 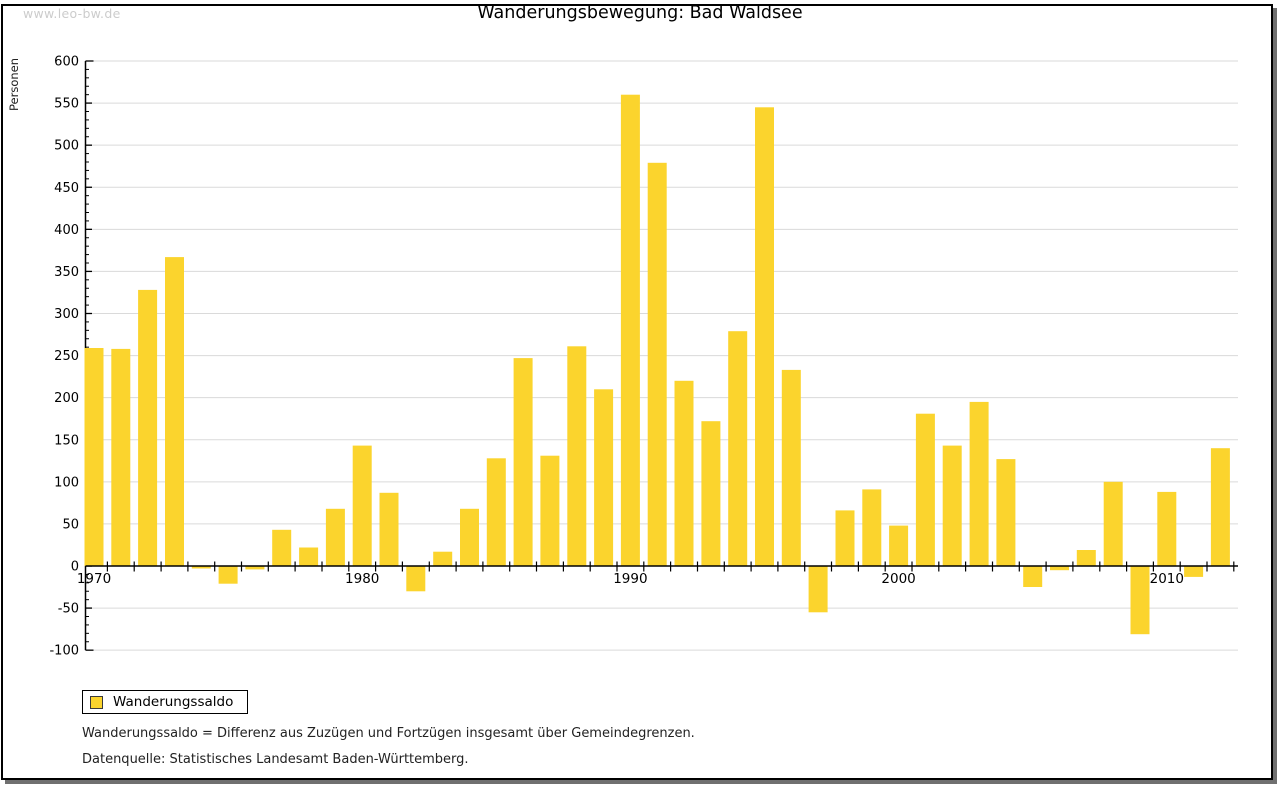 I want to click on x-tick-label-1970: 1970, so click(x=94, y=579).